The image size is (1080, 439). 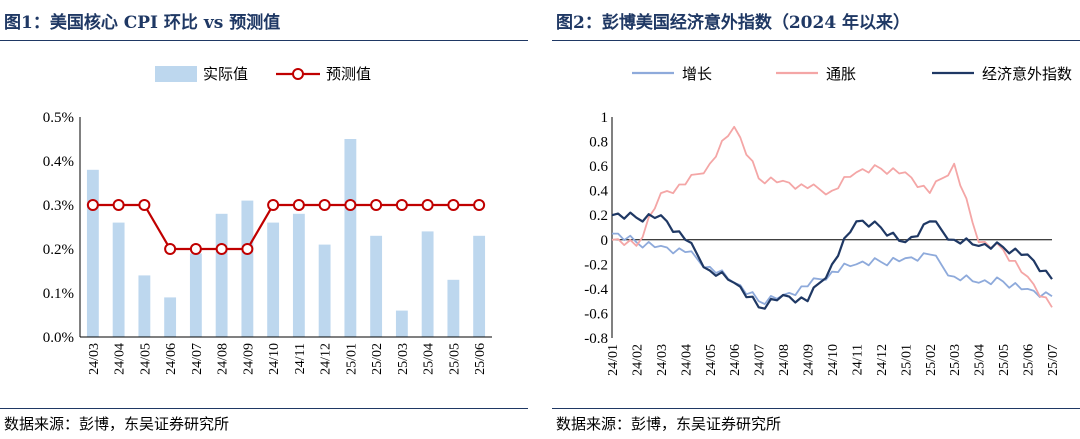 What do you see at coordinates (816, 40) in the screenshot?
I see `right-top-rule` at bounding box center [816, 40].